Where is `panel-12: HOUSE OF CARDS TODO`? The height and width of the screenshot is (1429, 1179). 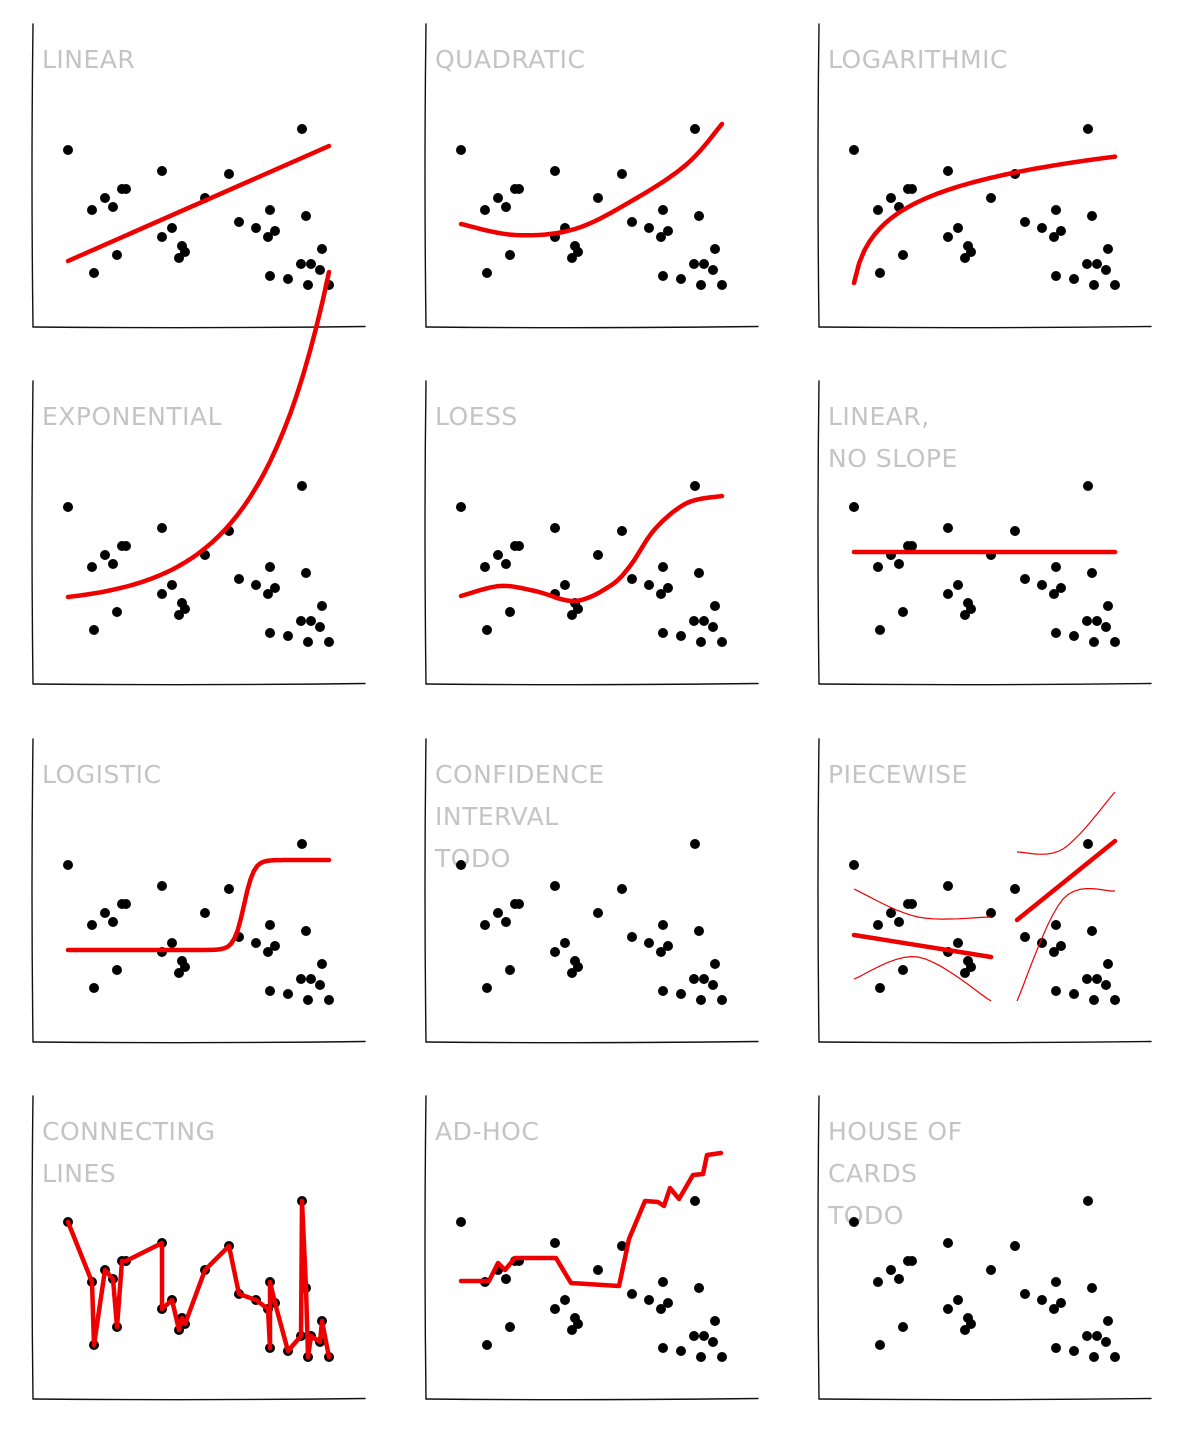
panel-12: HOUSE OF CARDS TODO is located at coordinates (984, 1248).